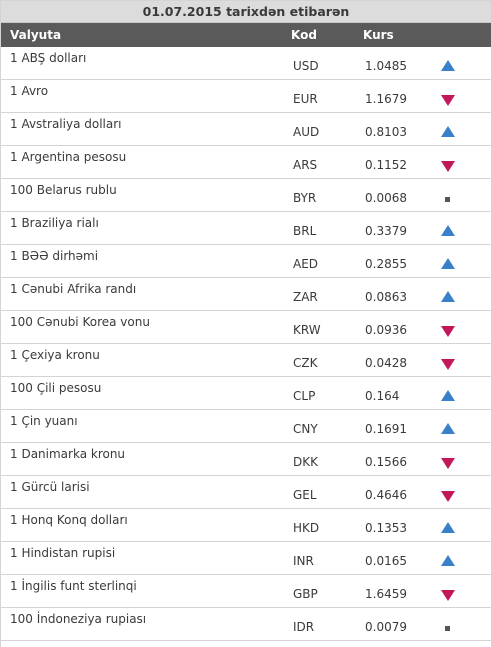  I want to click on table-row: 1 Braziliya rialı BRL 0.3379, so click(246, 228).